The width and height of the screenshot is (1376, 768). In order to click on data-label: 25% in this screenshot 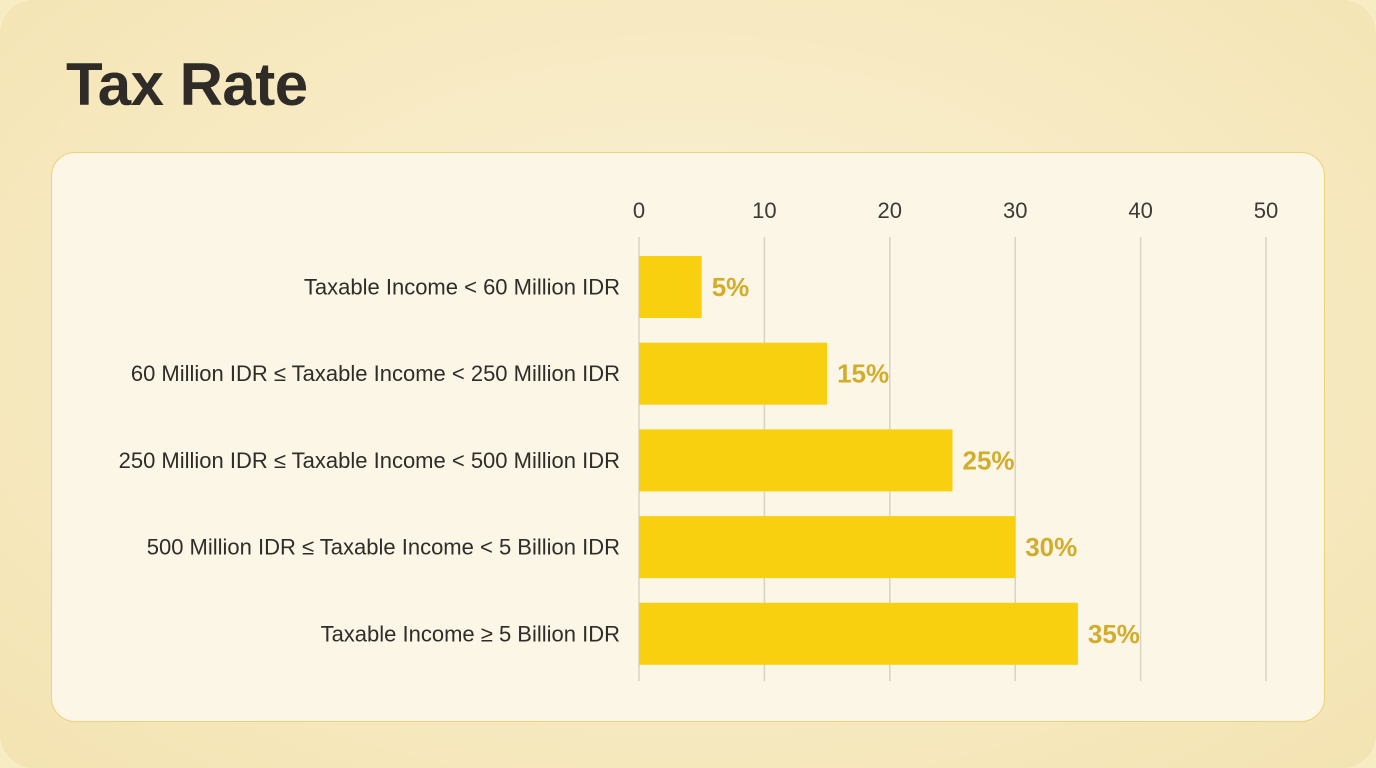, I will do `click(989, 460)`.